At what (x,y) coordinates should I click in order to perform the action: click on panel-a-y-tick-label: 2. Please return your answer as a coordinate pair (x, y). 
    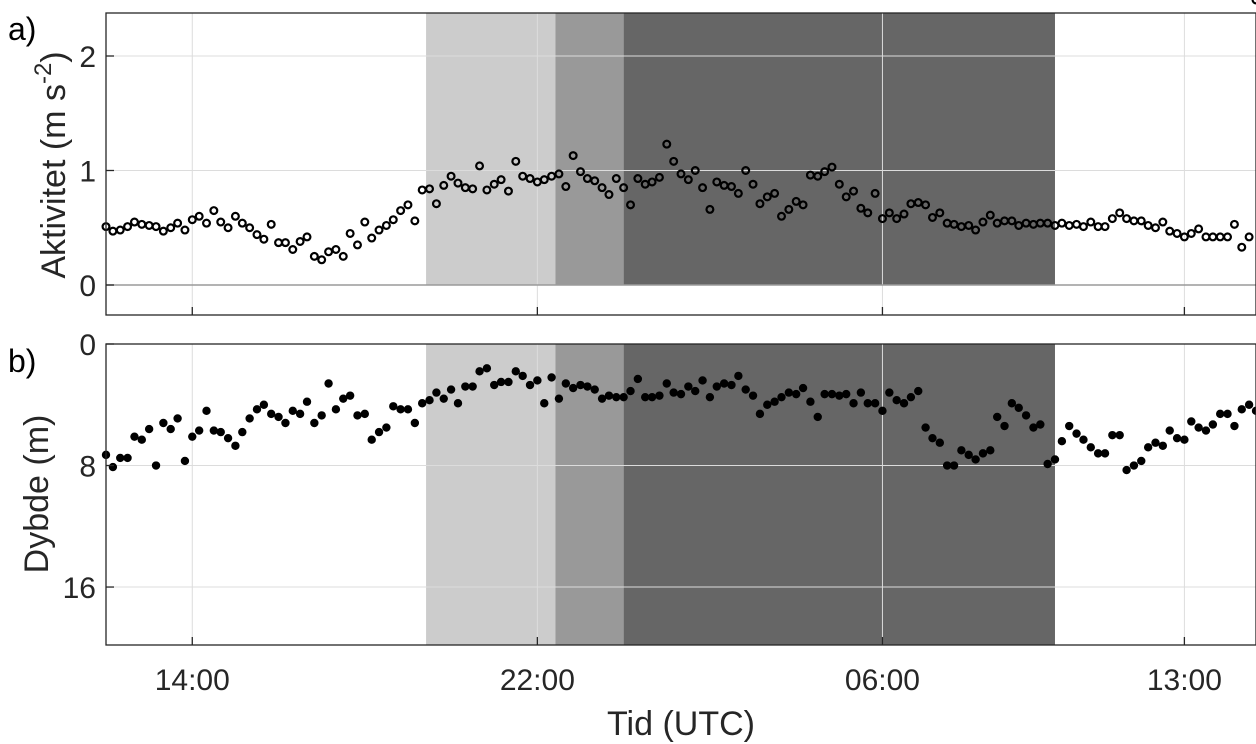
    Looking at the image, I should click on (87, 57).